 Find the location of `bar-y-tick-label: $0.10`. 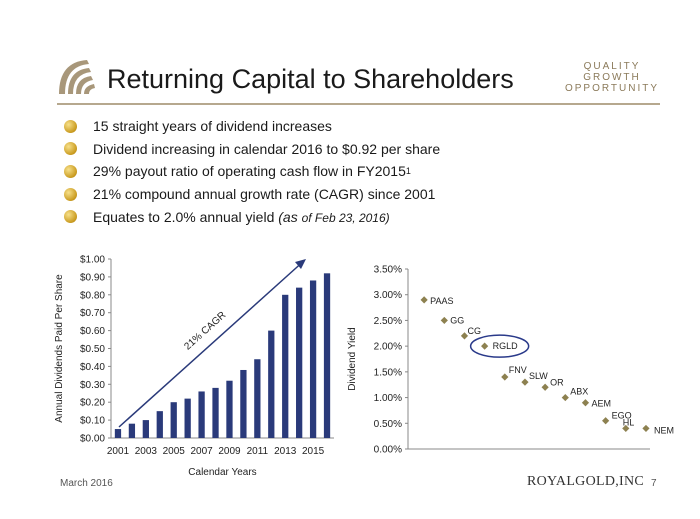

bar-y-tick-label: $0.10 is located at coordinates (92, 421).